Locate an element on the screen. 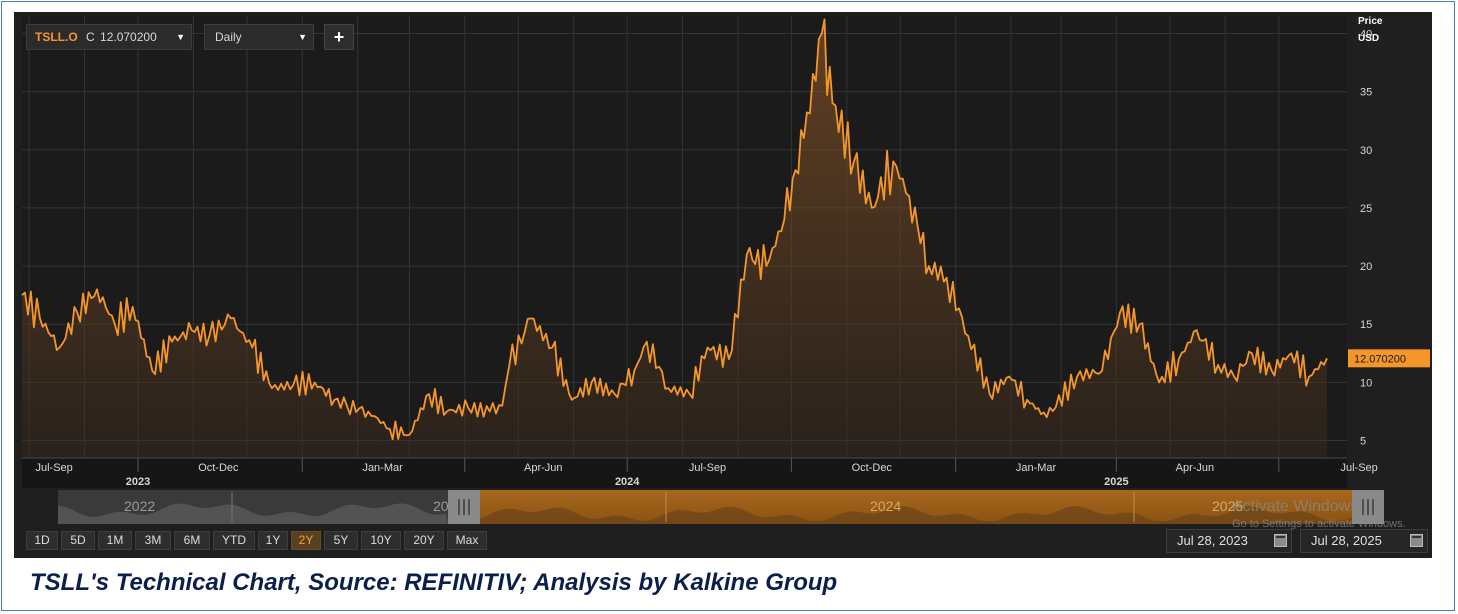 The image size is (1458, 614). y-tick-label: 15 is located at coordinates (1366, 325).